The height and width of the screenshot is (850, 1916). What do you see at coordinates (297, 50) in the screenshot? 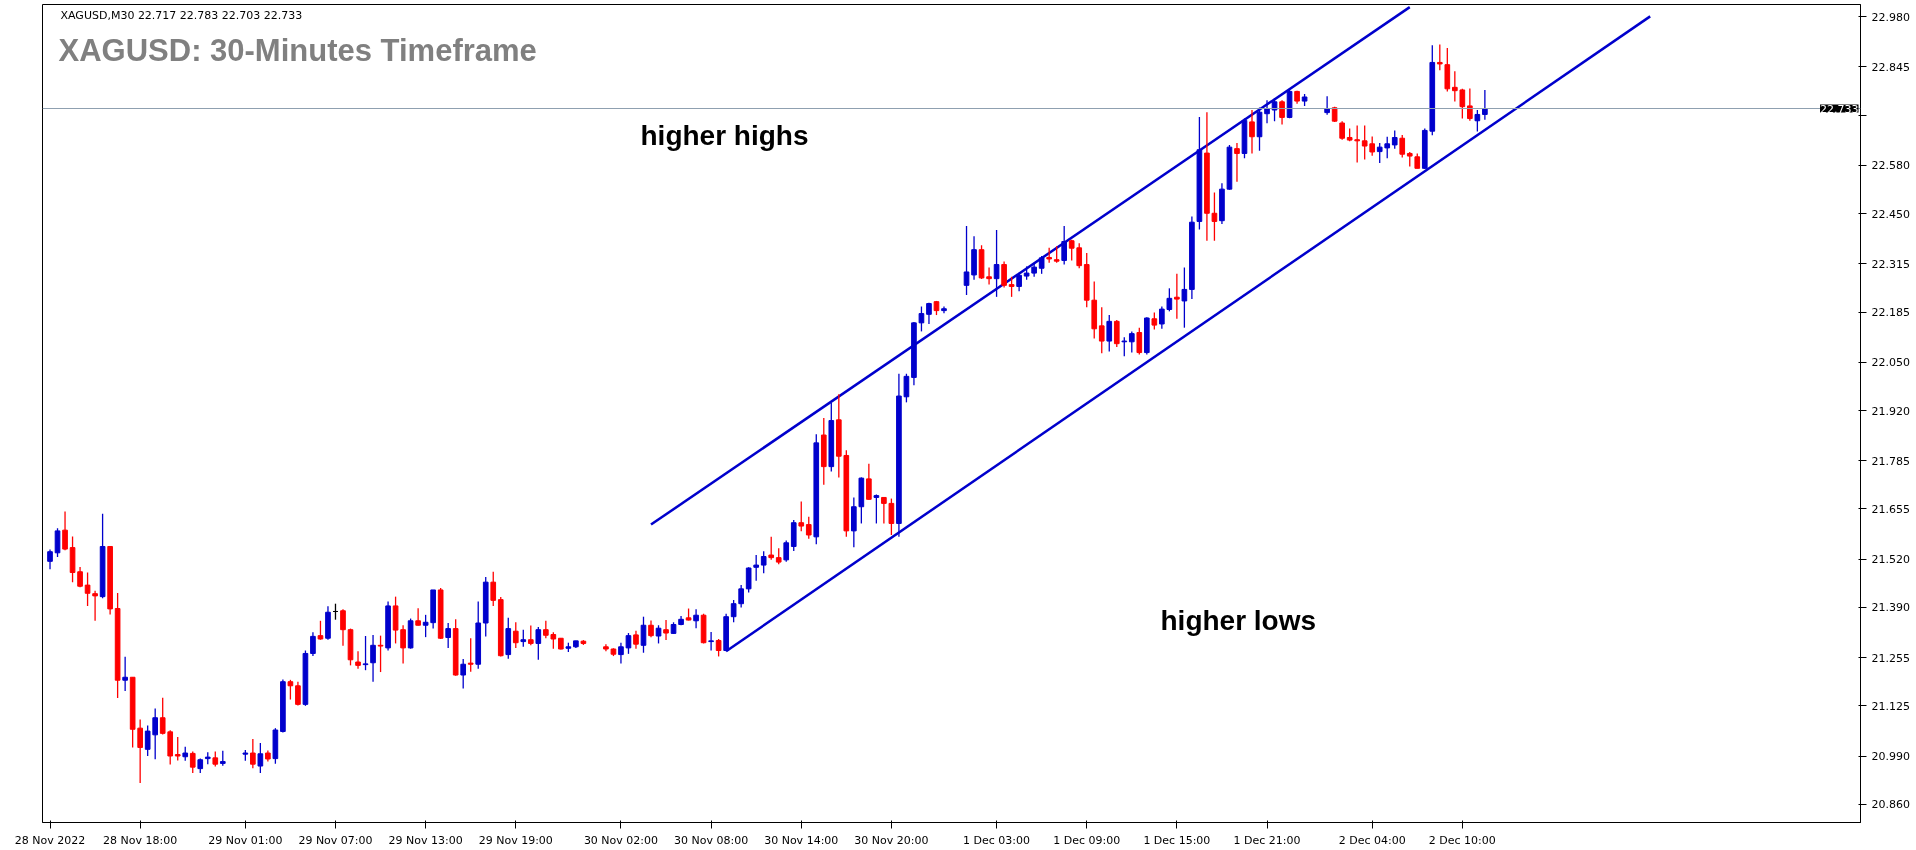
I see `text: XAGUSD: 30-Minutes Timeframe` at bounding box center [297, 50].